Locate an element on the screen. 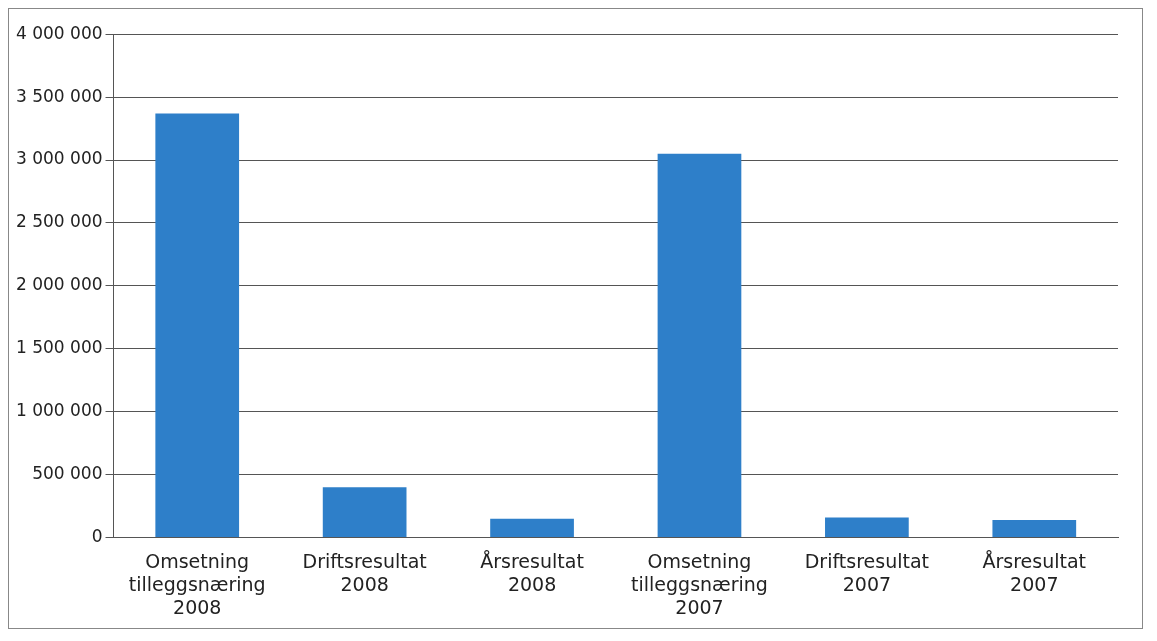 This screenshot has width=1157, height=641. x-tick-label: Driftsresultat 2007 is located at coordinates (867, 572).